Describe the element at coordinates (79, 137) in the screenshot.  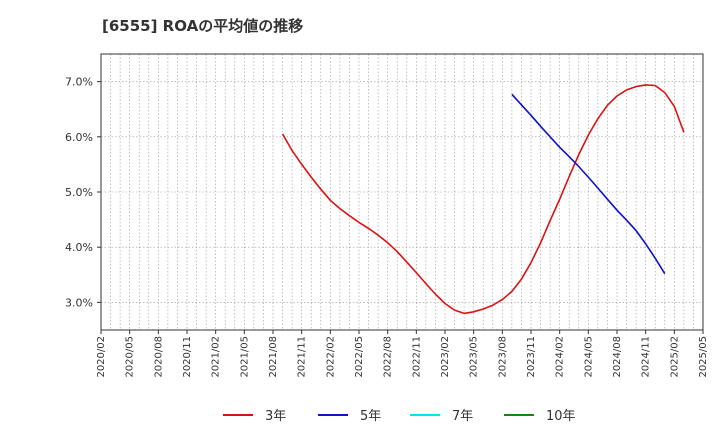
I see `y-tick-label: 6.0%` at that location.